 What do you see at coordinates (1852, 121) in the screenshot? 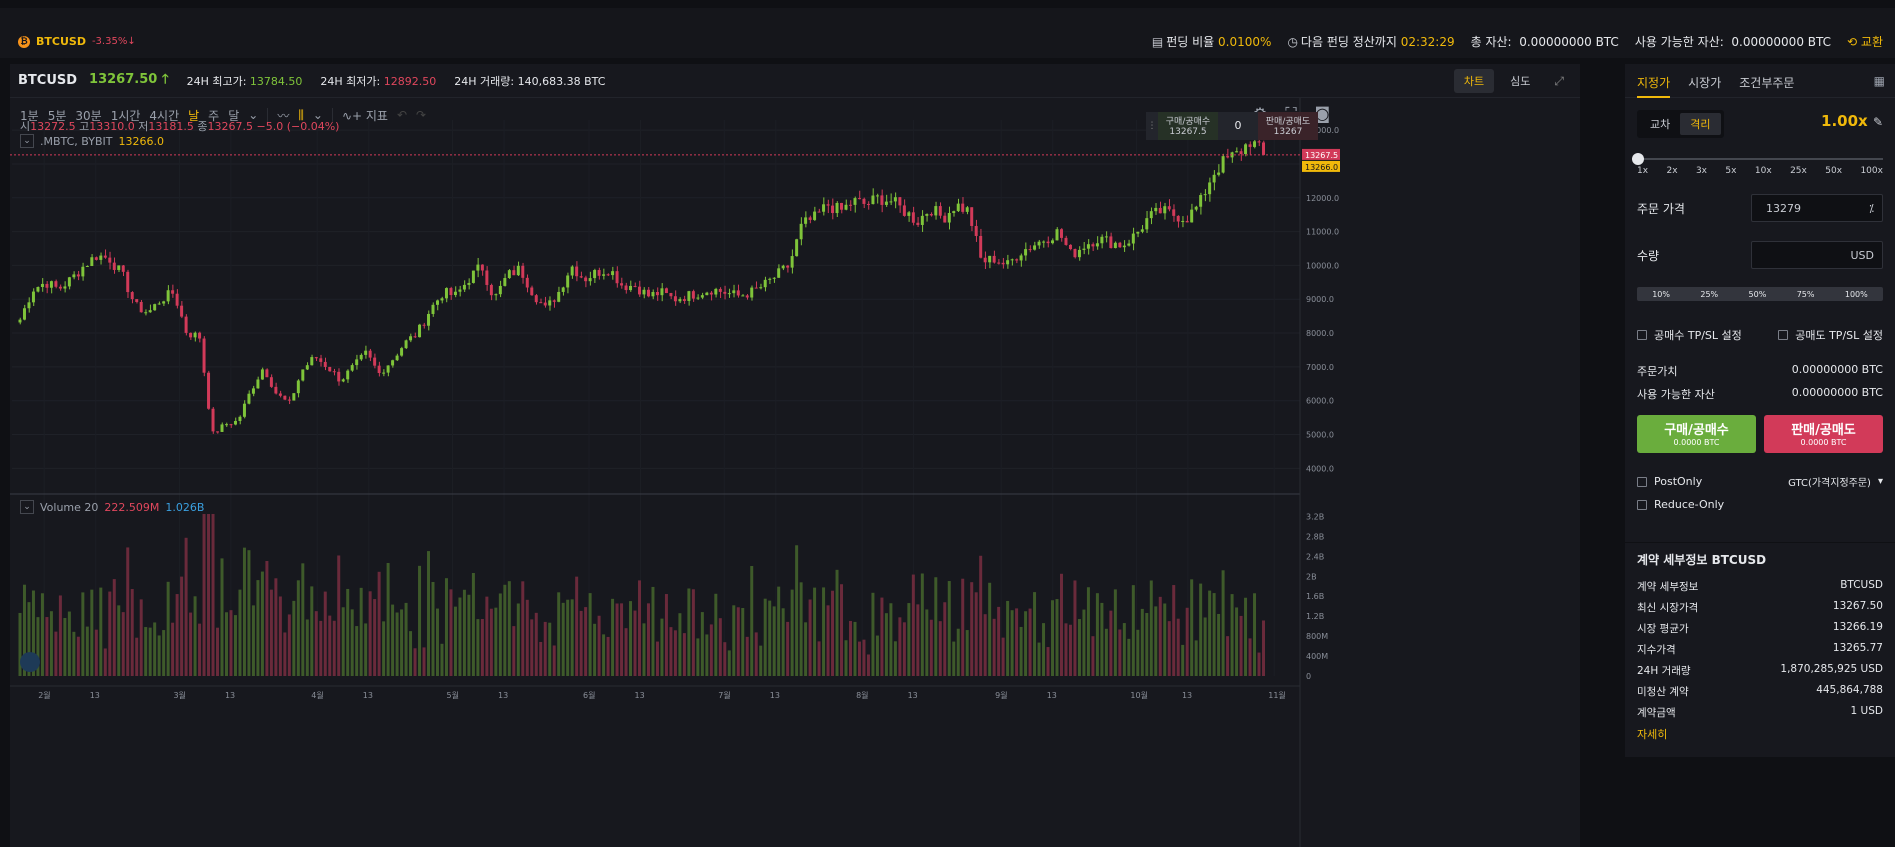
I see `leverage-value: 1.00x ✎` at bounding box center [1852, 121].